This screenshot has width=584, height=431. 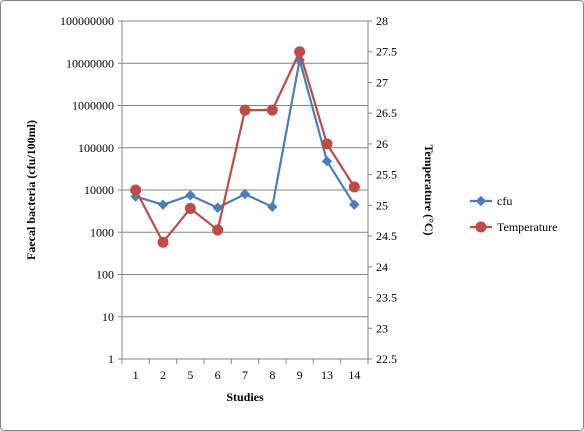 What do you see at coordinates (504, 201) in the screenshot?
I see `legend-label: cfu` at bounding box center [504, 201].